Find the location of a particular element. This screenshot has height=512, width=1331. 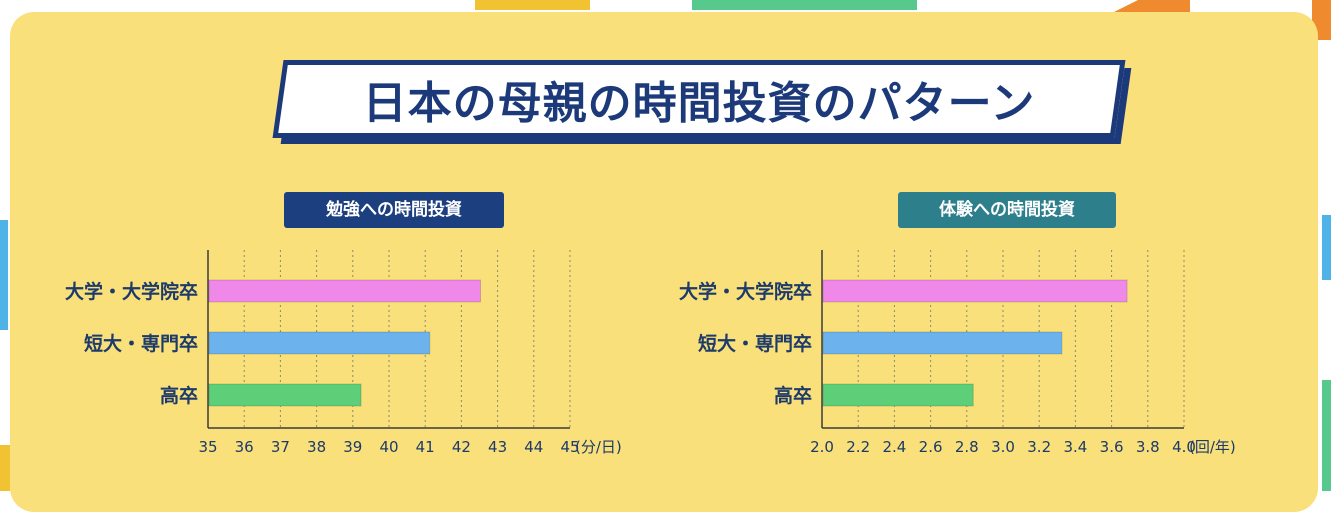

experience-tick-label: 2.4 is located at coordinates (894, 447).